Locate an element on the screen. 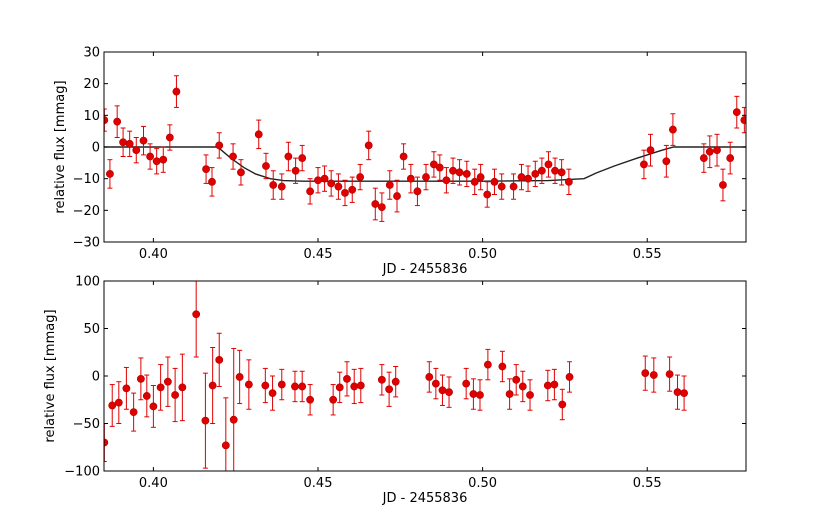 Image resolution: width=830 pixels, height=524 pixels. y-axis-label: relative flux [mmag] is located at coordinates (50, 375).